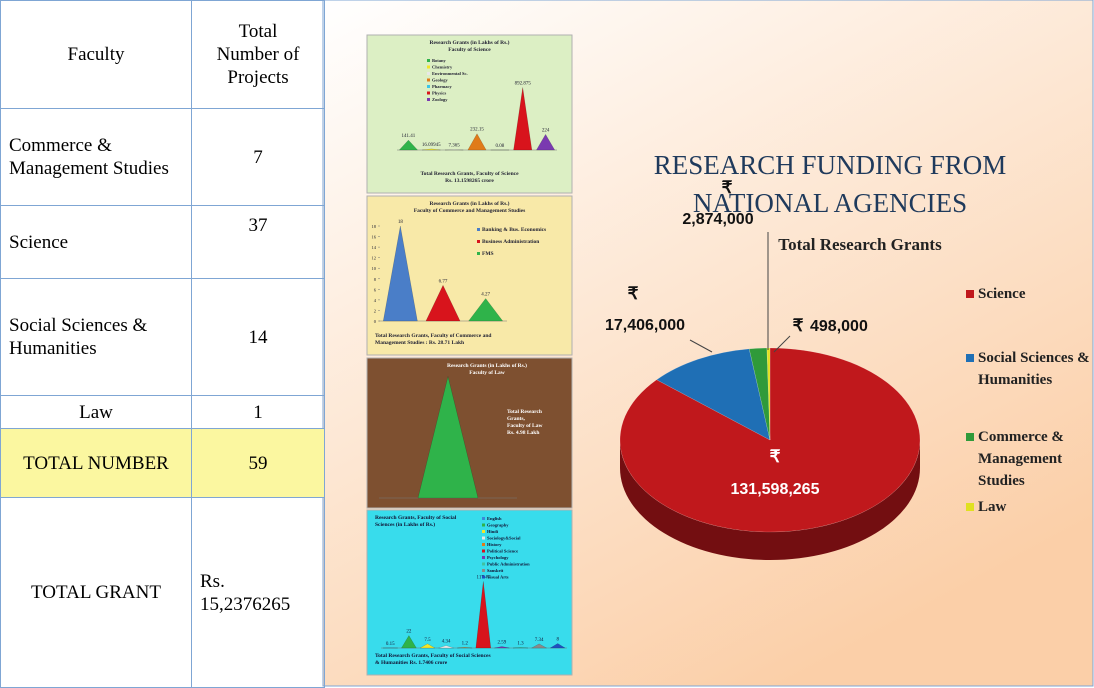 This screenshot has height=688, width=1094. What do you see at coordinates (258, 463) in the screenshot?
I see `cell: 59` at bounding box center [258, 463].